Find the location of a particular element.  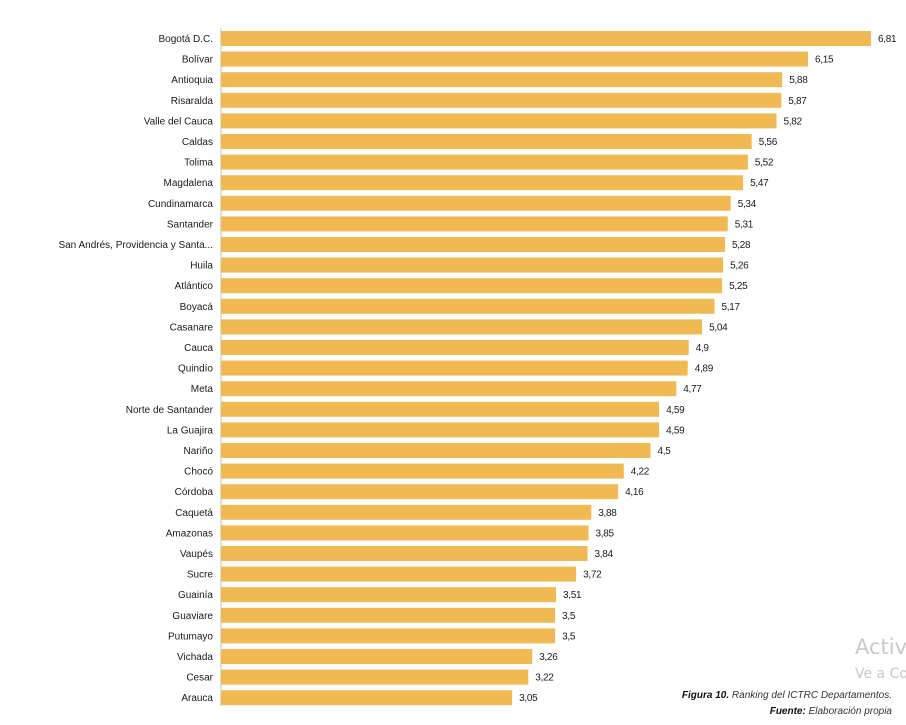

value-label: 5,56 is located at coordinates (768, 142).